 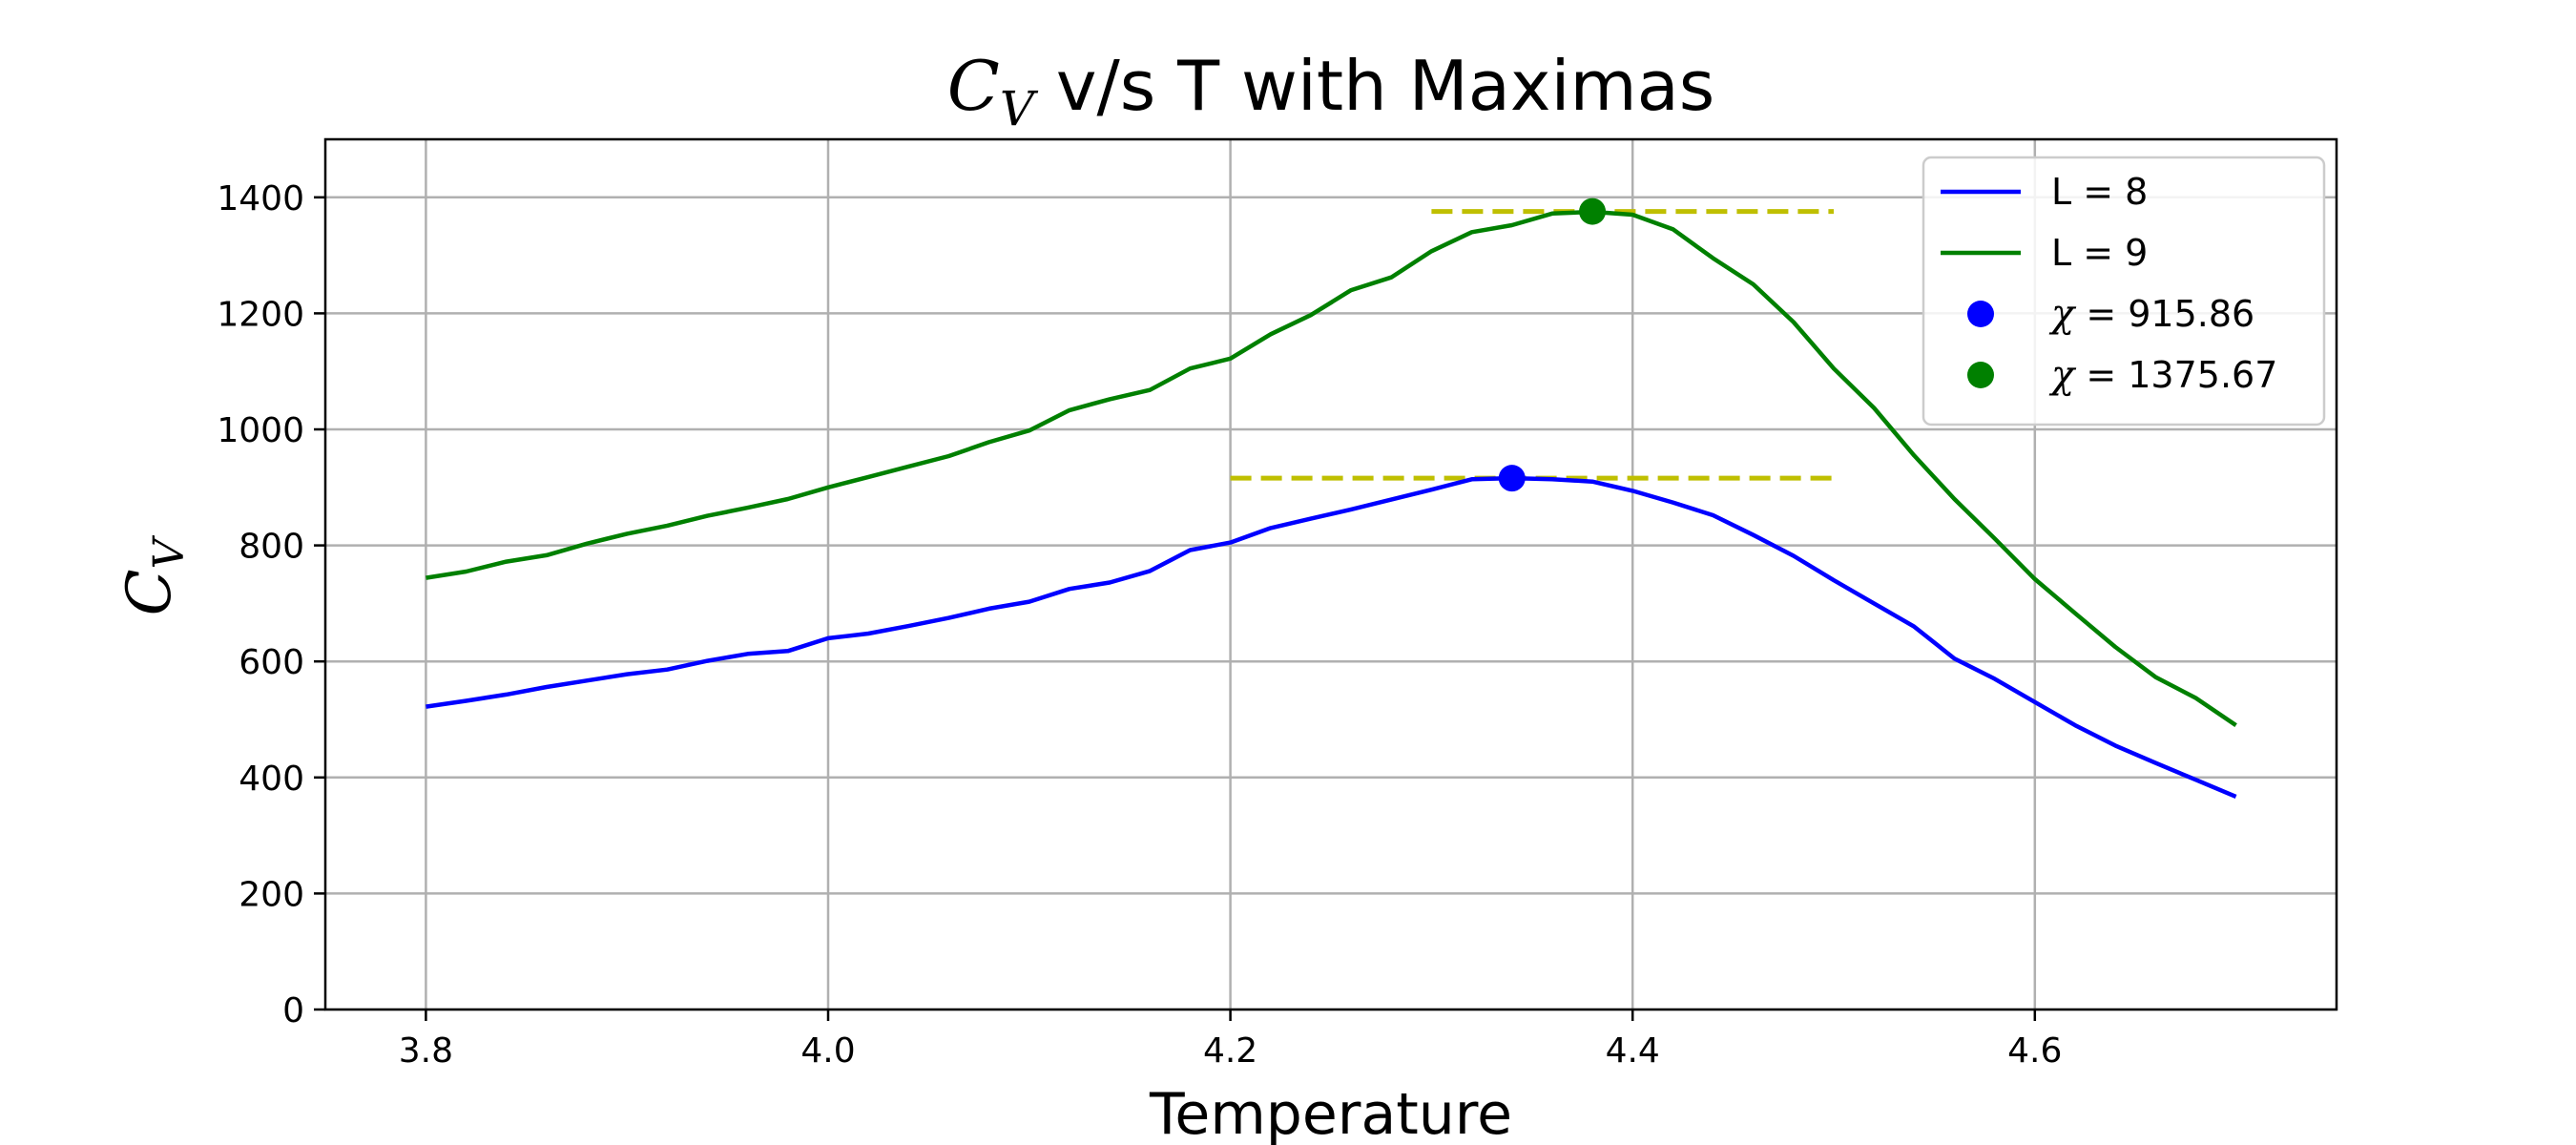 I want to click on x-axis-label: Temperature, so click(x=1330, y=1113).